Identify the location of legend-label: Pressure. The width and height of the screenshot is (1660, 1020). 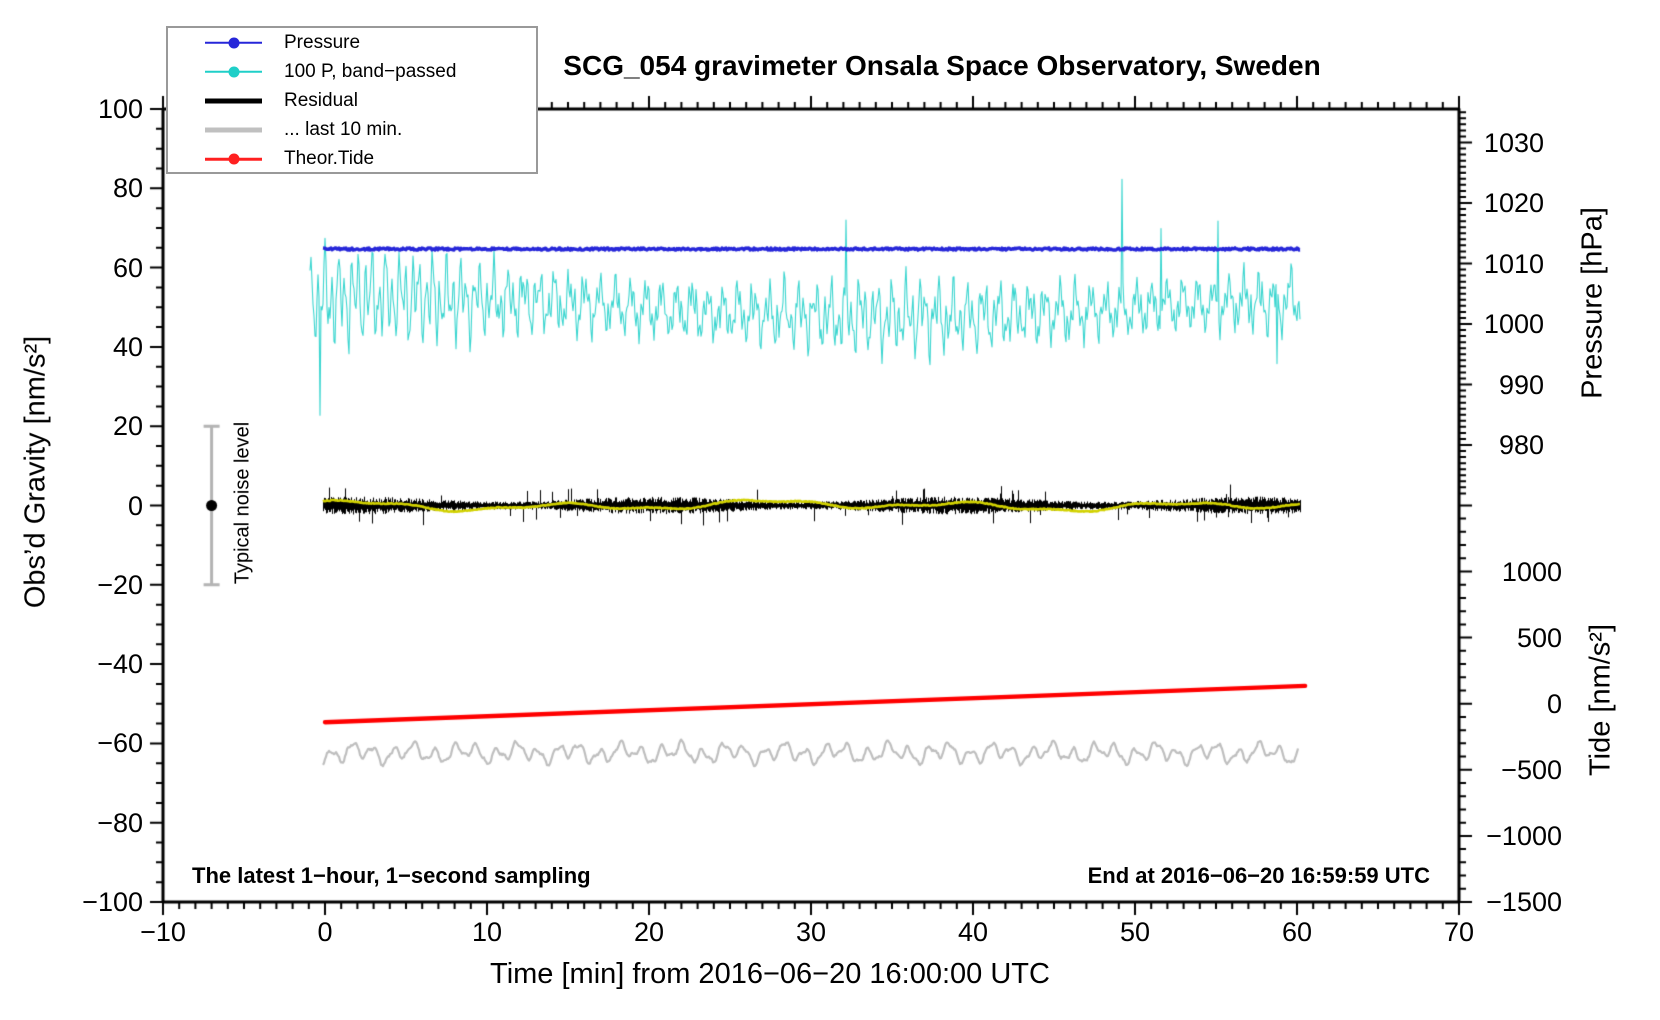
(322, 42).